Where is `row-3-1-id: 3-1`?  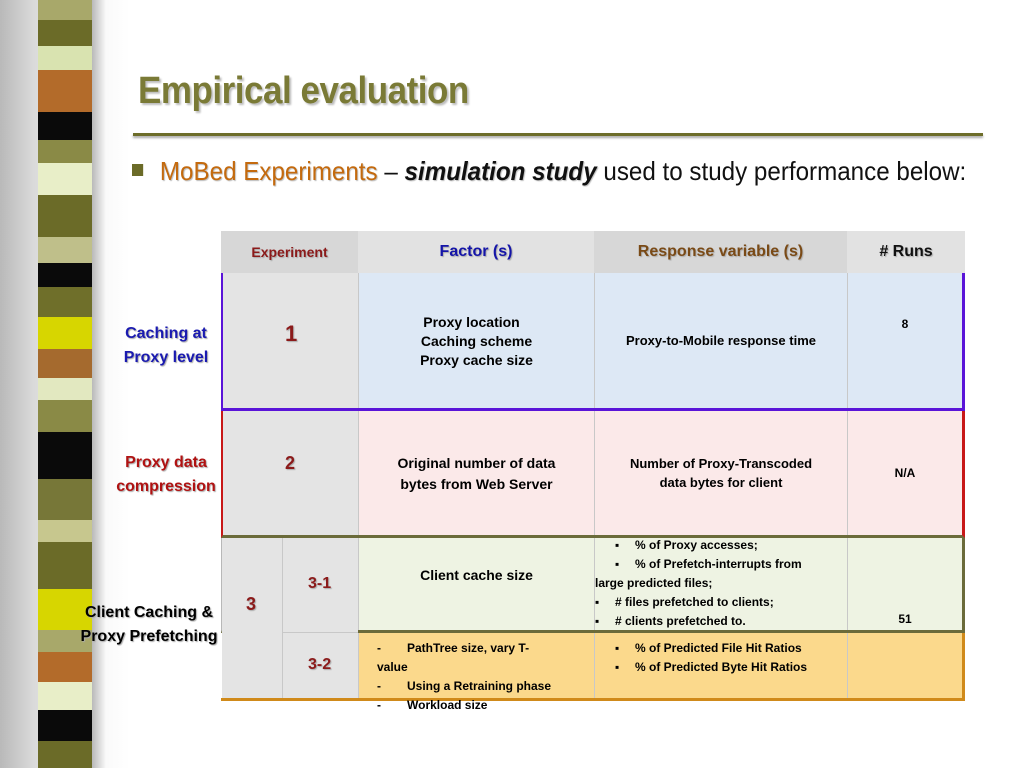
row-3-1-id: 3-1 is located at coordinates (320, 583).